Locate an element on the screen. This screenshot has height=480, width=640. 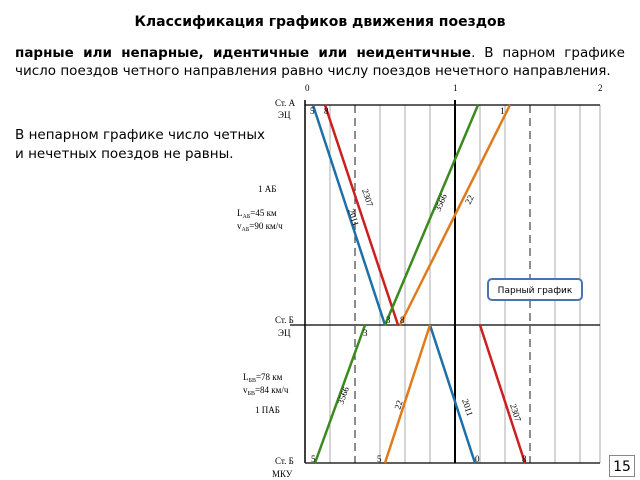
minute-label: 1 is located at coordinates (502, 111).